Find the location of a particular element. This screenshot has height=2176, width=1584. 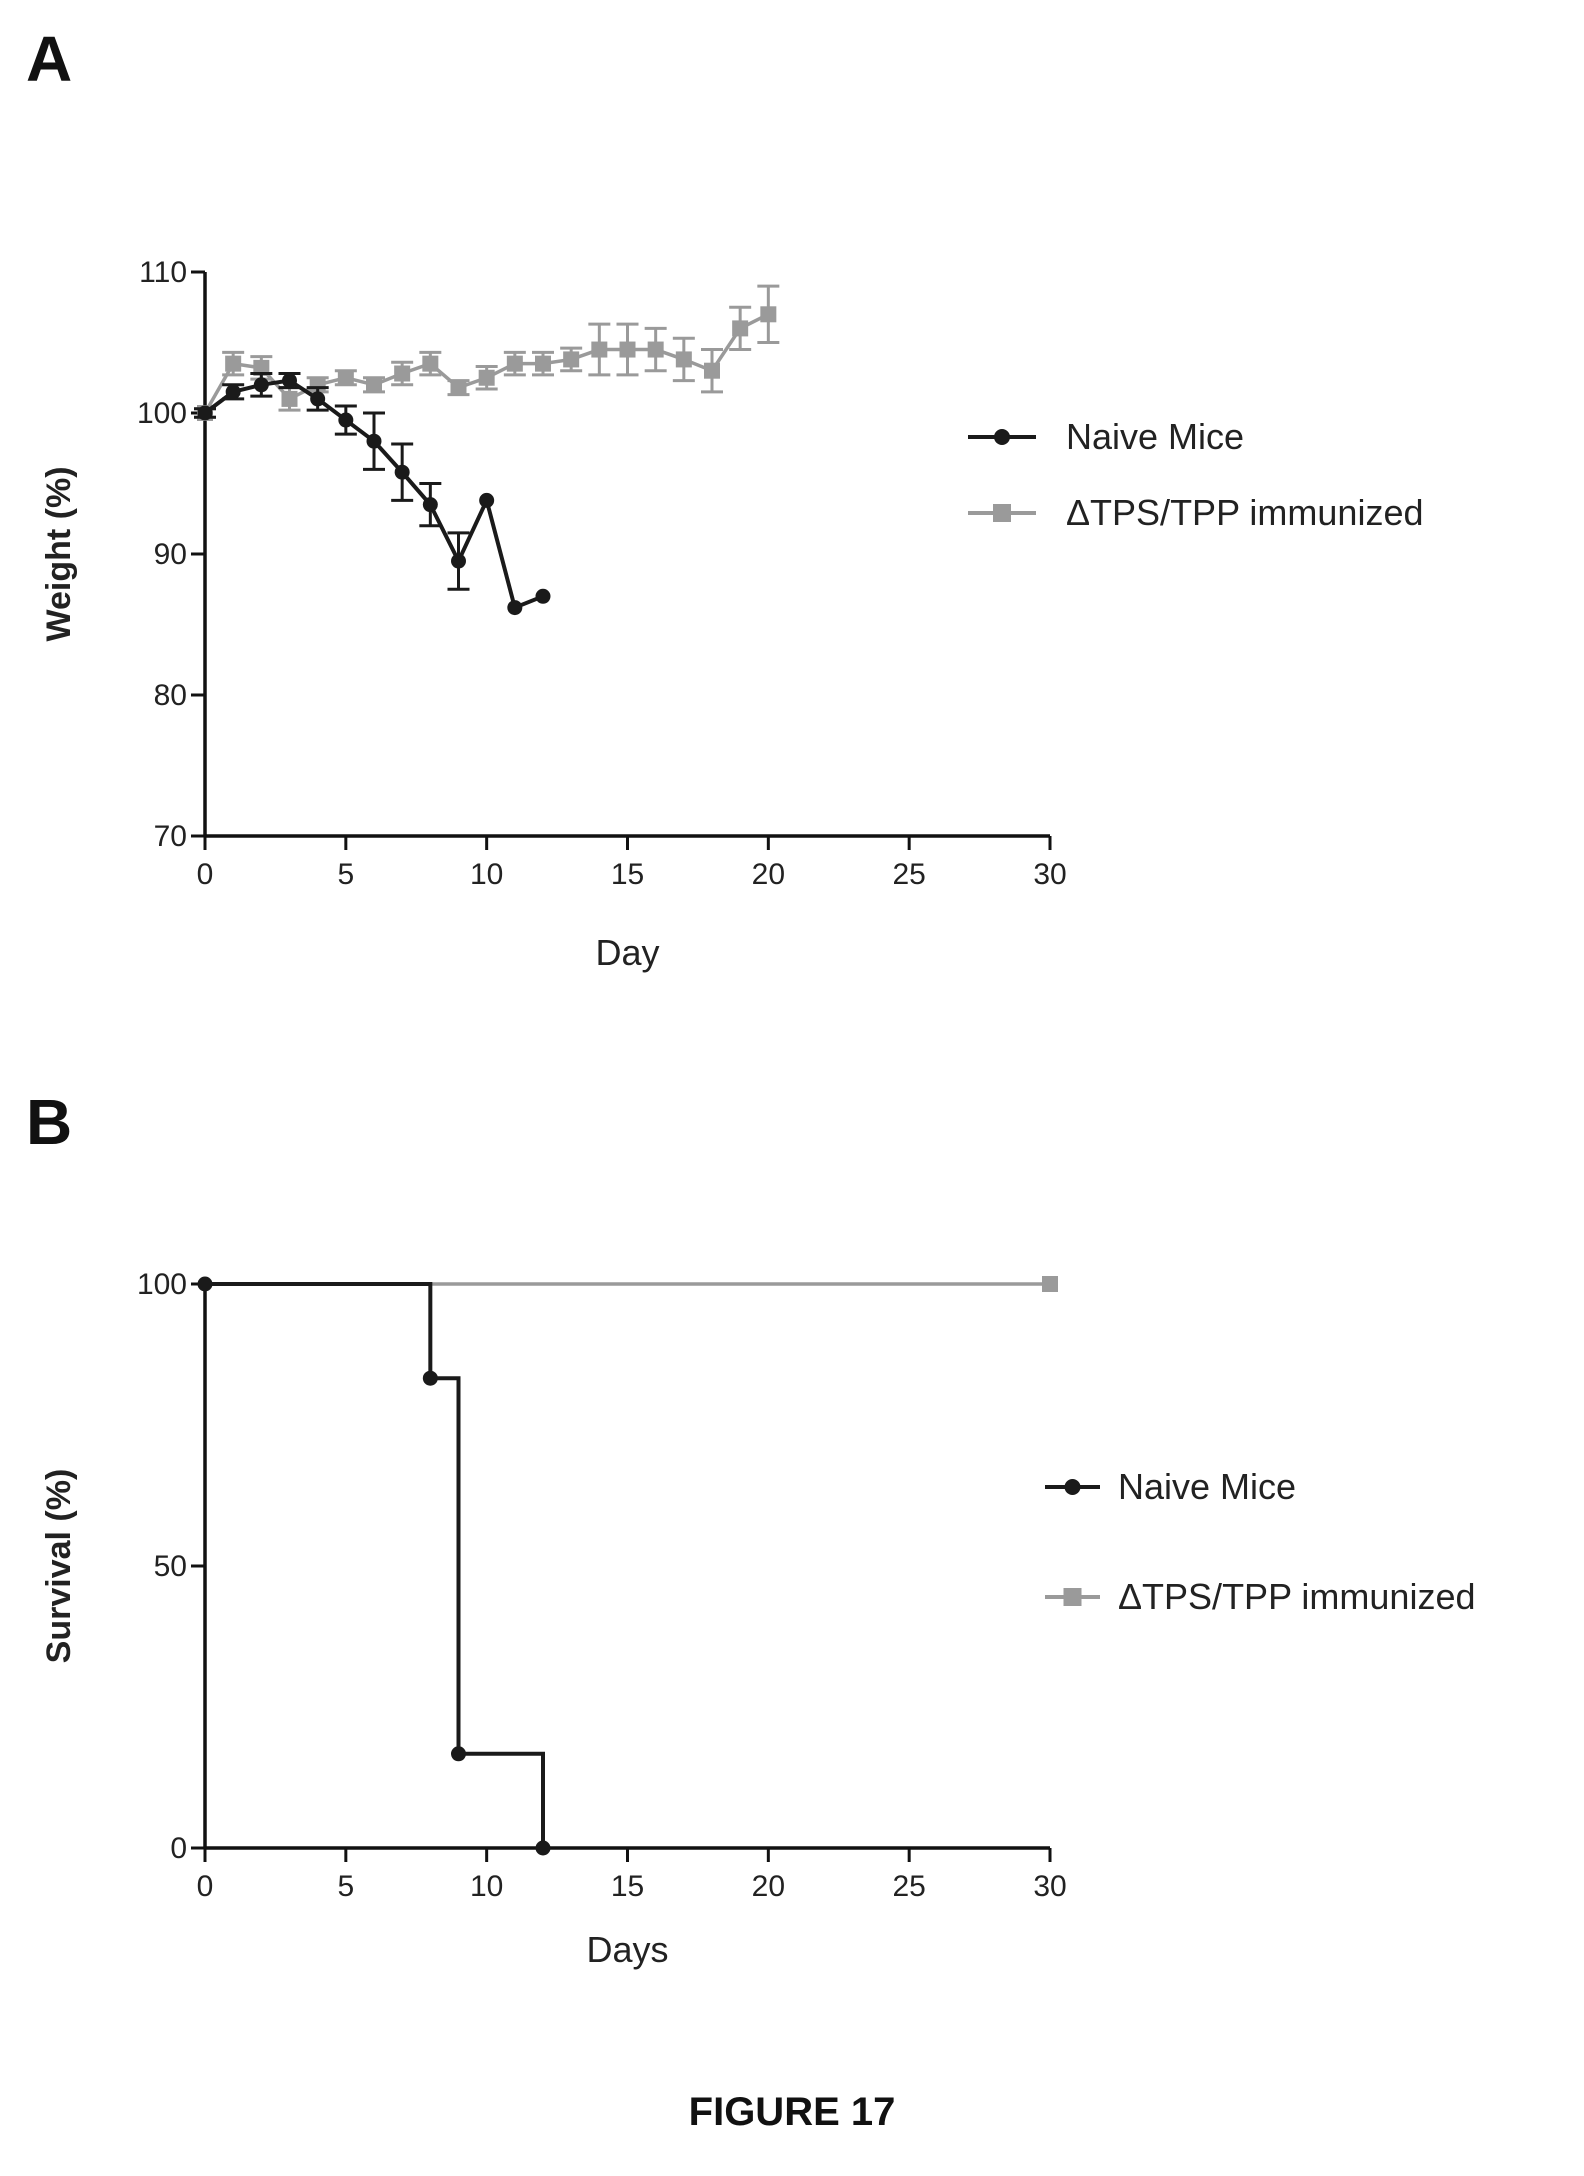

y-axis-title: Survival (%) is located at coordinates (59, 1566).